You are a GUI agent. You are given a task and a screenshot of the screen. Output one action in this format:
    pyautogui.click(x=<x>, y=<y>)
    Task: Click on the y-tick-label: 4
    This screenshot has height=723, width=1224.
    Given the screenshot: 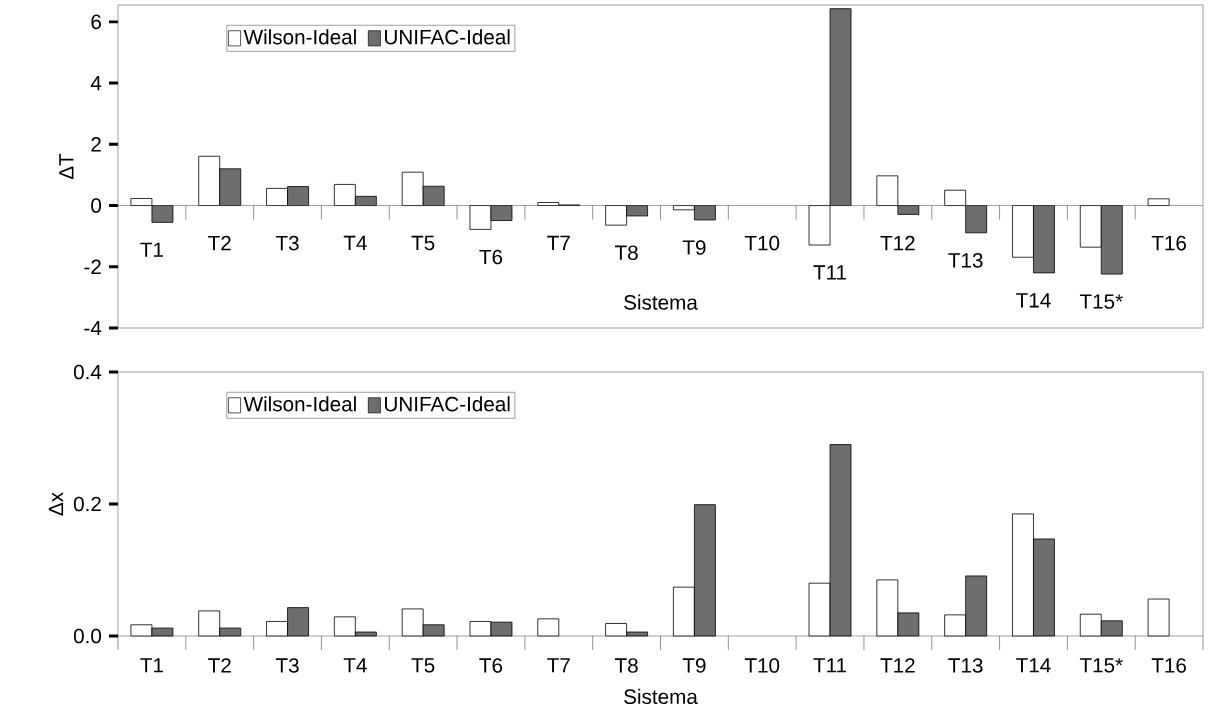 What is the action you would take?
    pyautogui.click(x=96, y=83)
    